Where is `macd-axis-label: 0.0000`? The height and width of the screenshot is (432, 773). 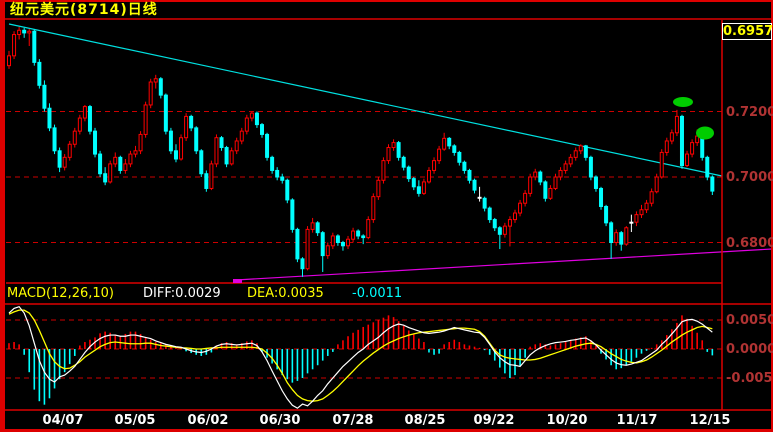 macd-axis-label: 0.0000 is located at coordinates (749, 349).